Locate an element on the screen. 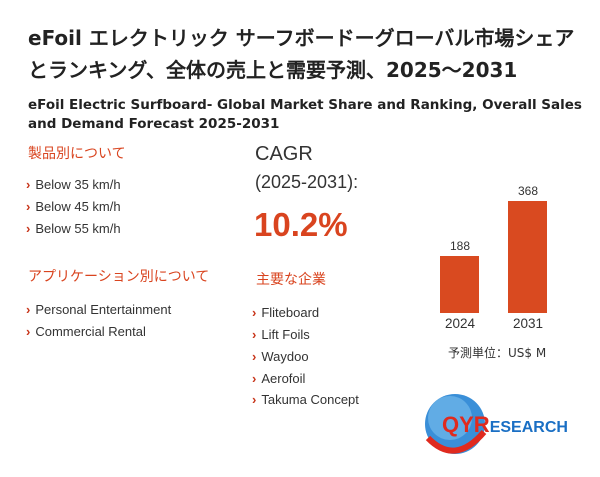 The image size is (600, 477). by-product-heading: 製品別について is located at coordinates (77, 154).